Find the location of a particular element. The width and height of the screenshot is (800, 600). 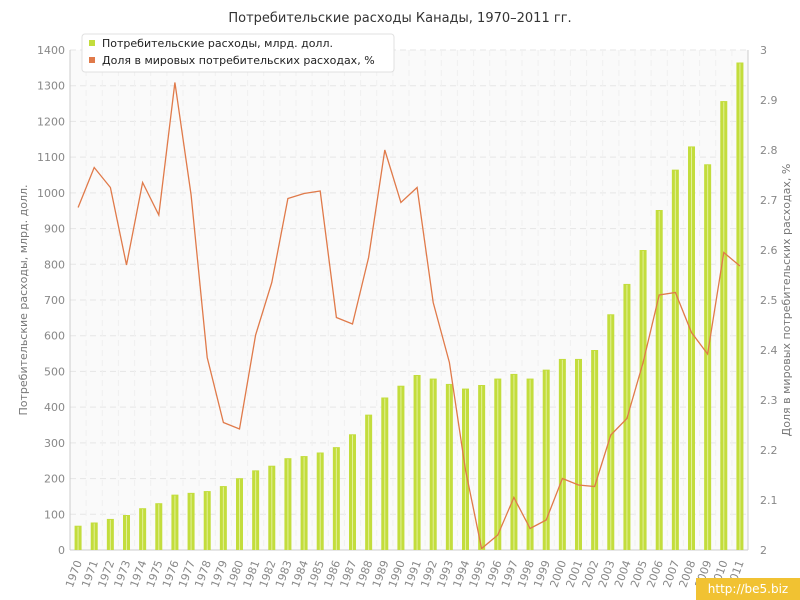

y-left-tick-label: 0 is located at coordinates (61, 550).